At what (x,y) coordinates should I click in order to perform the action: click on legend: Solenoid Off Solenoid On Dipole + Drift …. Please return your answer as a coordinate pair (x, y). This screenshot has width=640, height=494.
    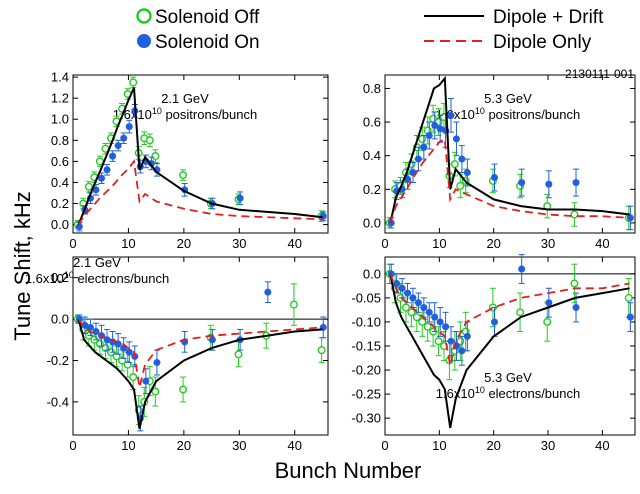
    Looking at the image, I should click on (370, 30).